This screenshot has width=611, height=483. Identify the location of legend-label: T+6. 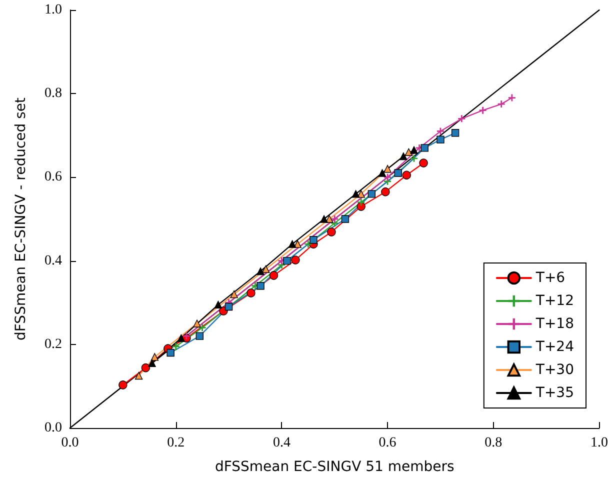
(550, 278).